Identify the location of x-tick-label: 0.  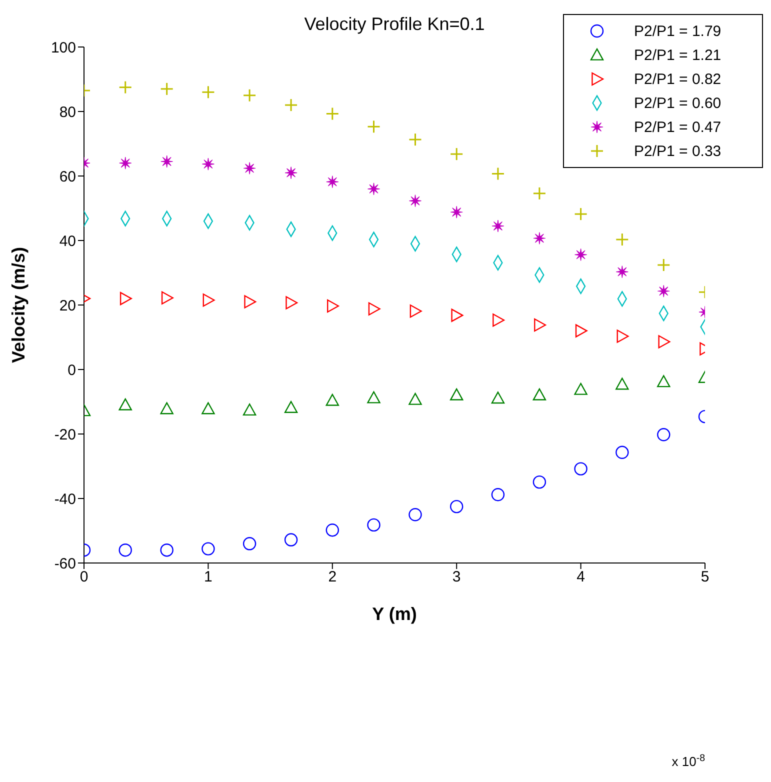
(84, 577).